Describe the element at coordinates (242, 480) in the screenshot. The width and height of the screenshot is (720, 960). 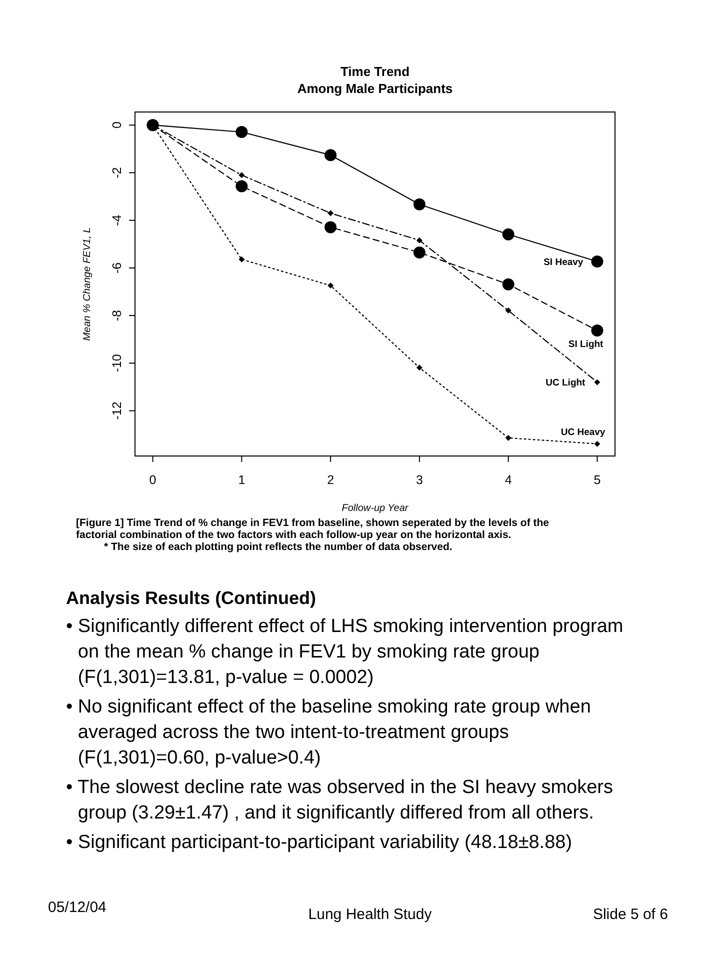
I see `x-tick-label: 1` at that location.